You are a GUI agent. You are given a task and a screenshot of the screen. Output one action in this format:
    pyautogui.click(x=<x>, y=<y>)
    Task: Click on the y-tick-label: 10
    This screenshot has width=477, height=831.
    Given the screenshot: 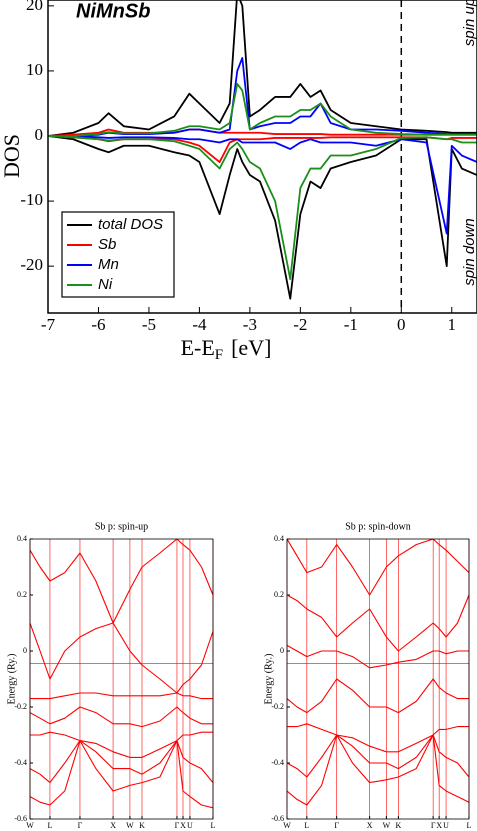 What is the action you would take?
    pyautogui.click(x=34, y=69)
    